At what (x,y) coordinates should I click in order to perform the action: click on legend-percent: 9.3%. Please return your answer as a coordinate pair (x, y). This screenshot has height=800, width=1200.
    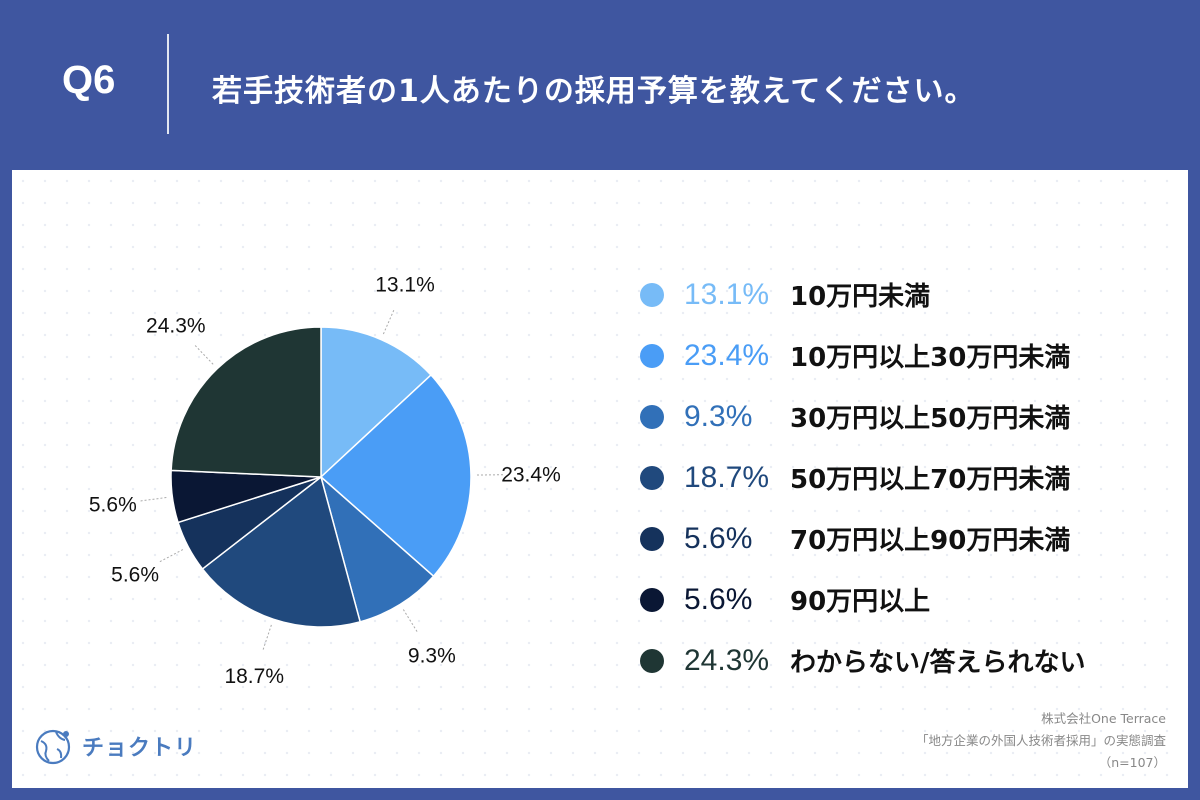
    Looking at the image, I should click on (718, 416).